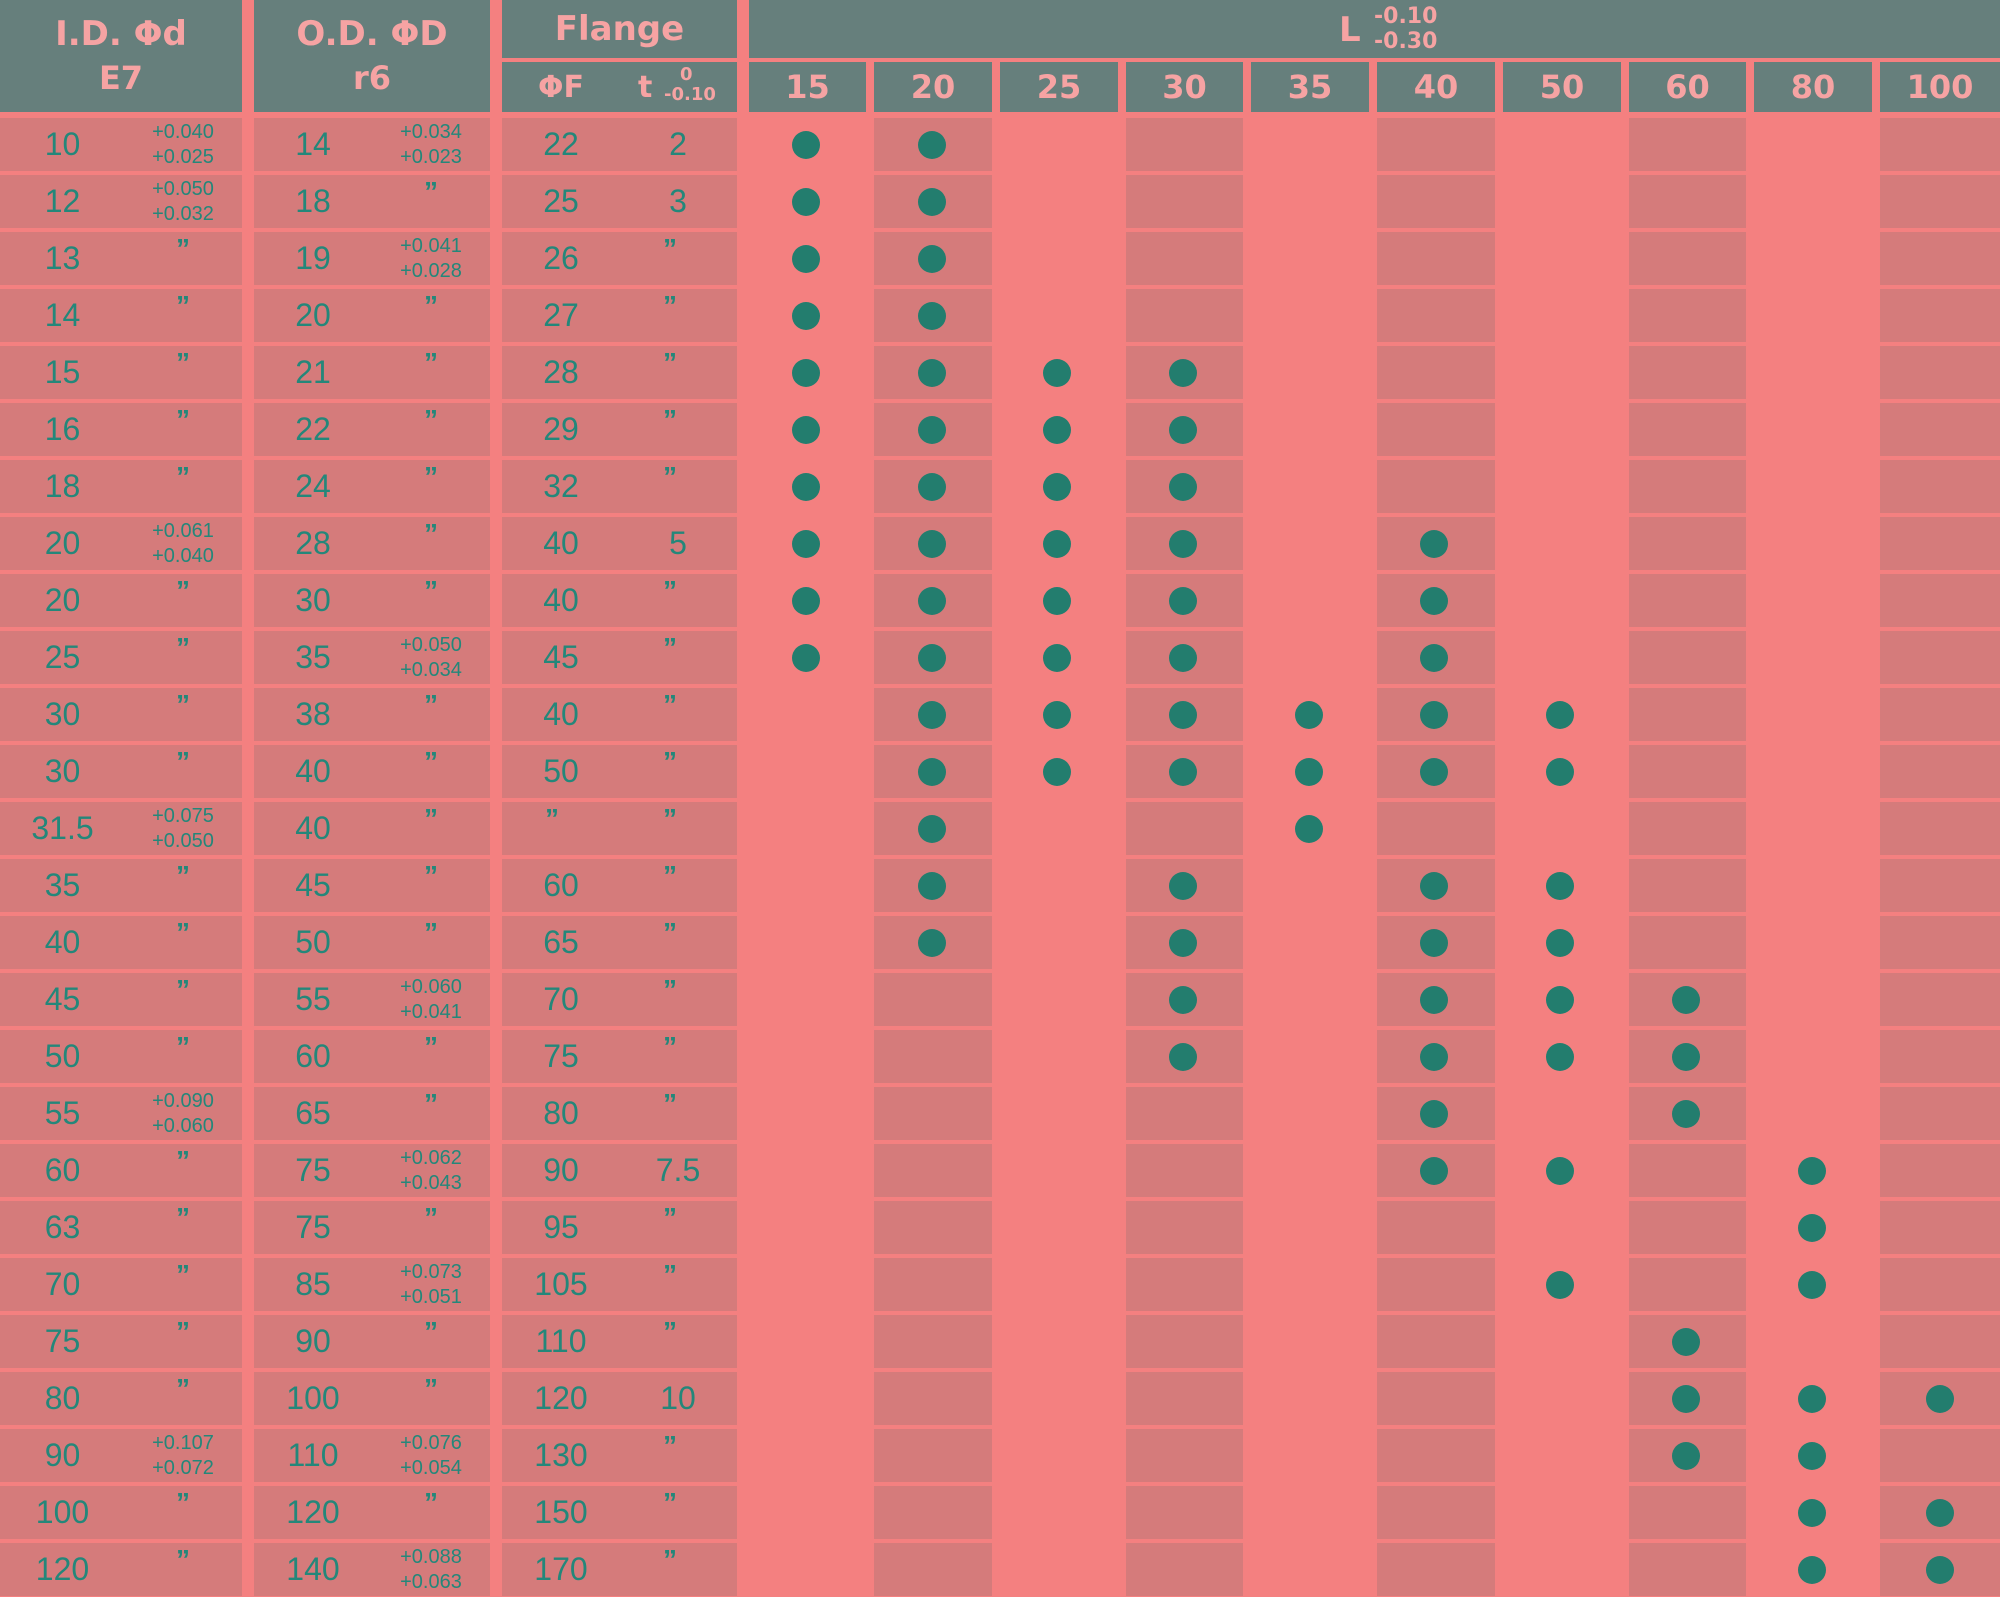 This screenshot has height=1597, width=2000. What do you see at coordinates (619, 29) in the screenshot?
I see `flange-header-title: Flange` at bounding box center [619, 29].